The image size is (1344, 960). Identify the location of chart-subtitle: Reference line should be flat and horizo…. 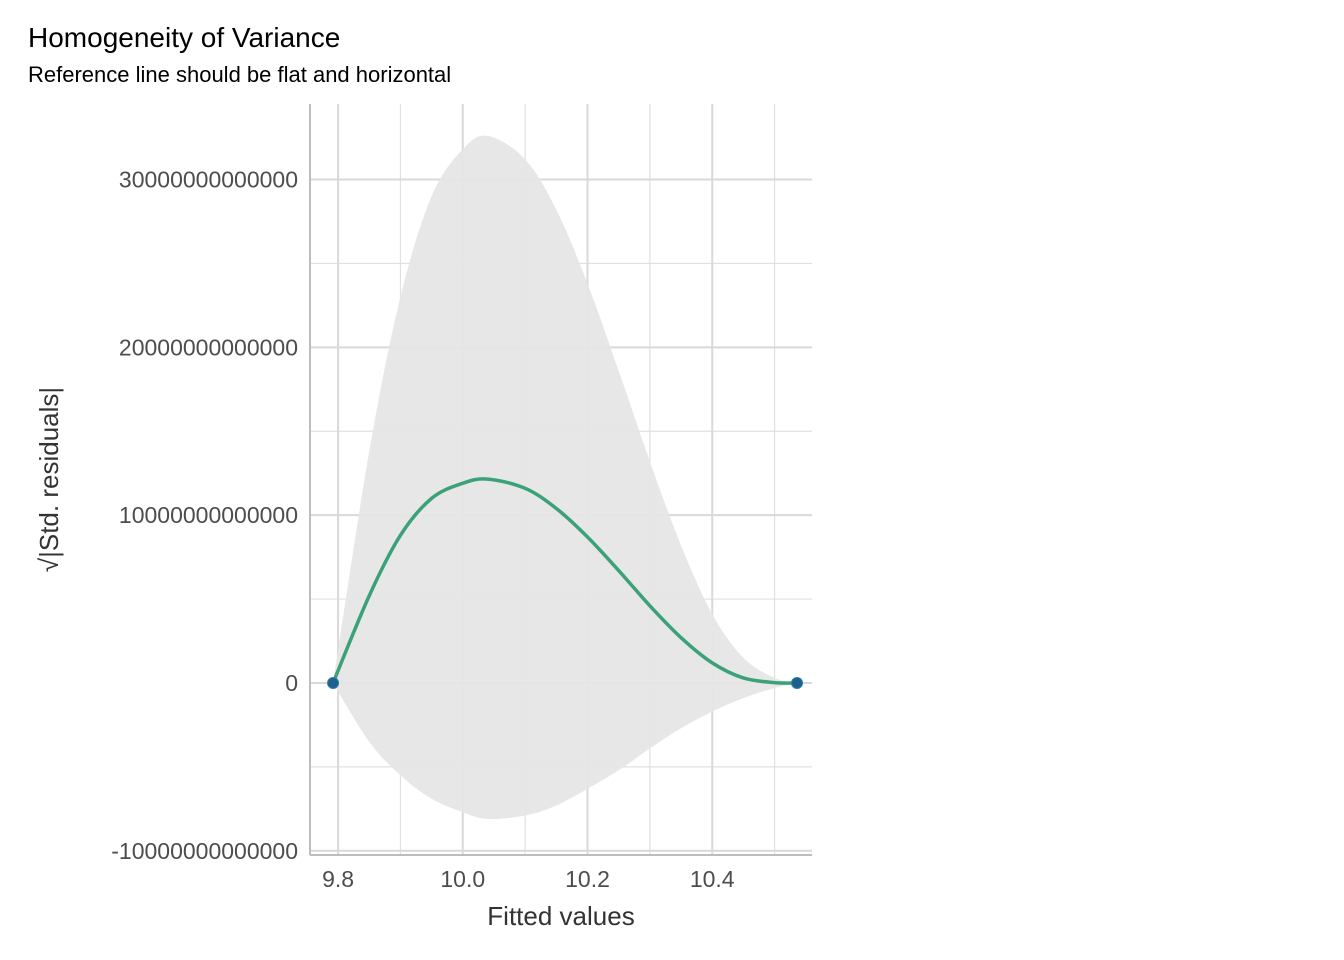
(240, 74).